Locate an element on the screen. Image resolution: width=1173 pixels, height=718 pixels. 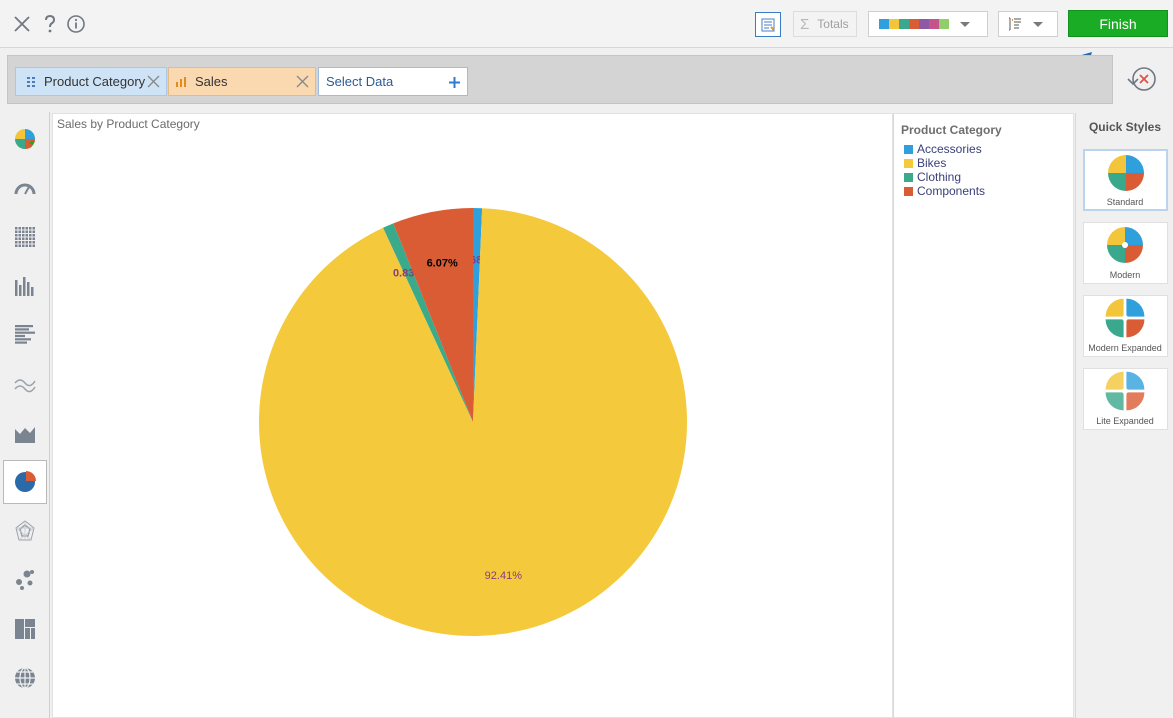
reset-chart-icon is located at coordinates (1143, 79).